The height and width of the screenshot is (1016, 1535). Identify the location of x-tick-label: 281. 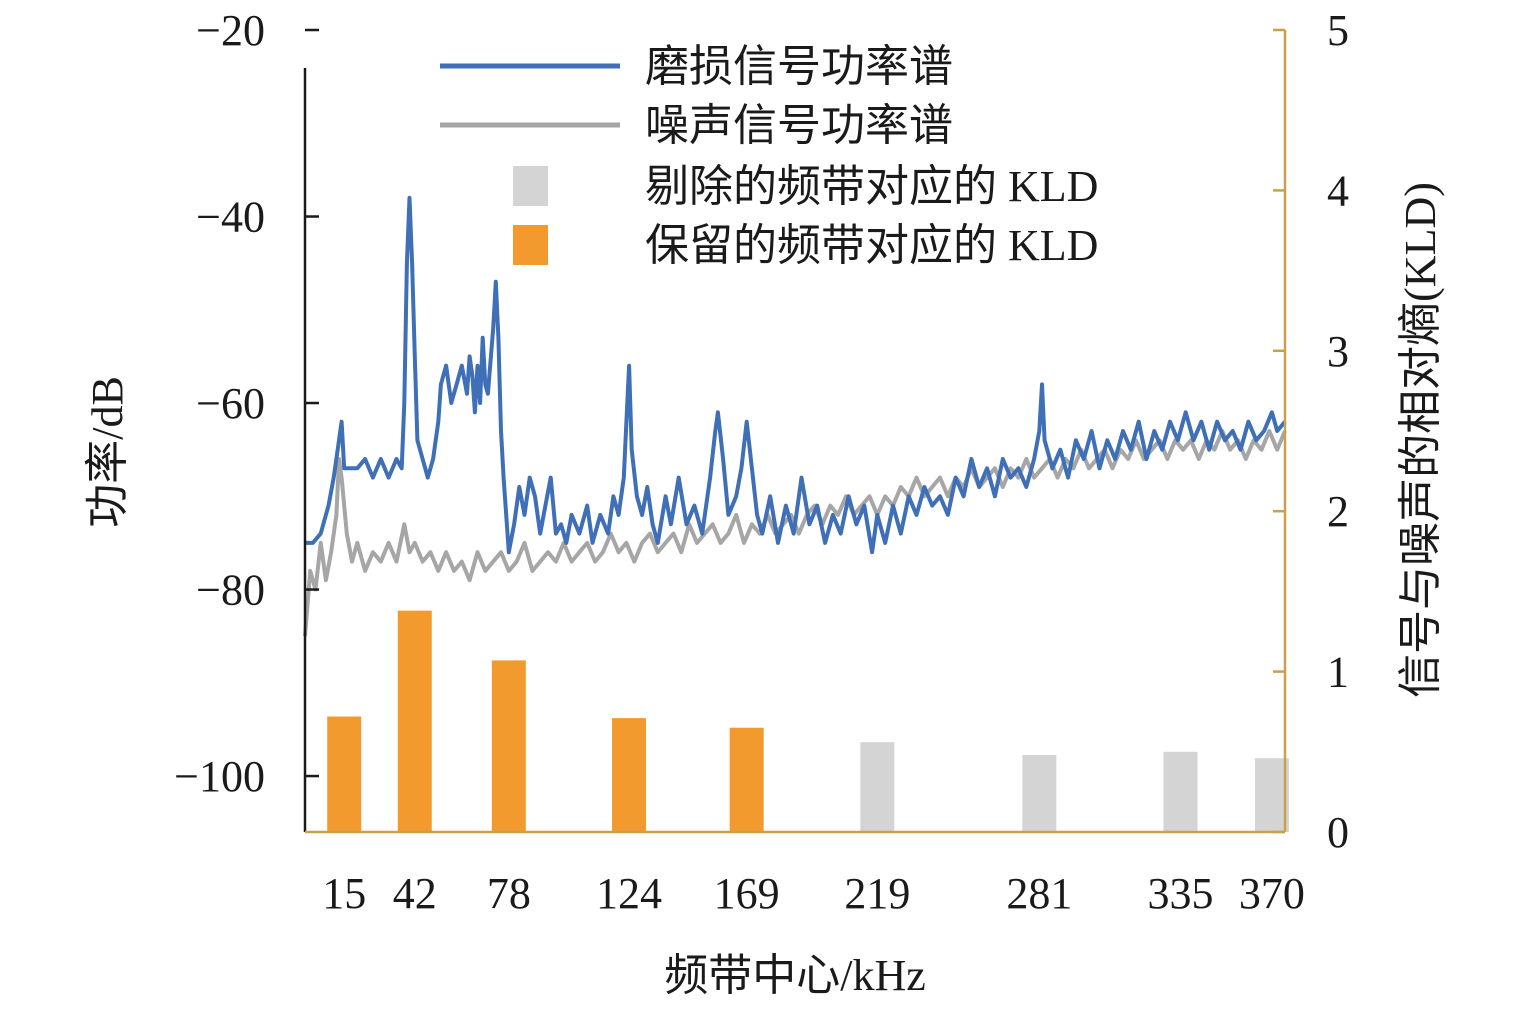
(1039, 893).